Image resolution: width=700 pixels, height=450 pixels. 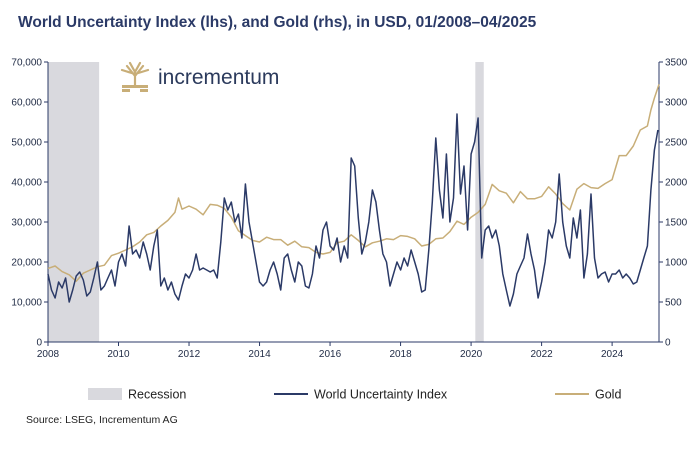 I want to click on x-tick-label: 2018, so click(x=400, y=354).